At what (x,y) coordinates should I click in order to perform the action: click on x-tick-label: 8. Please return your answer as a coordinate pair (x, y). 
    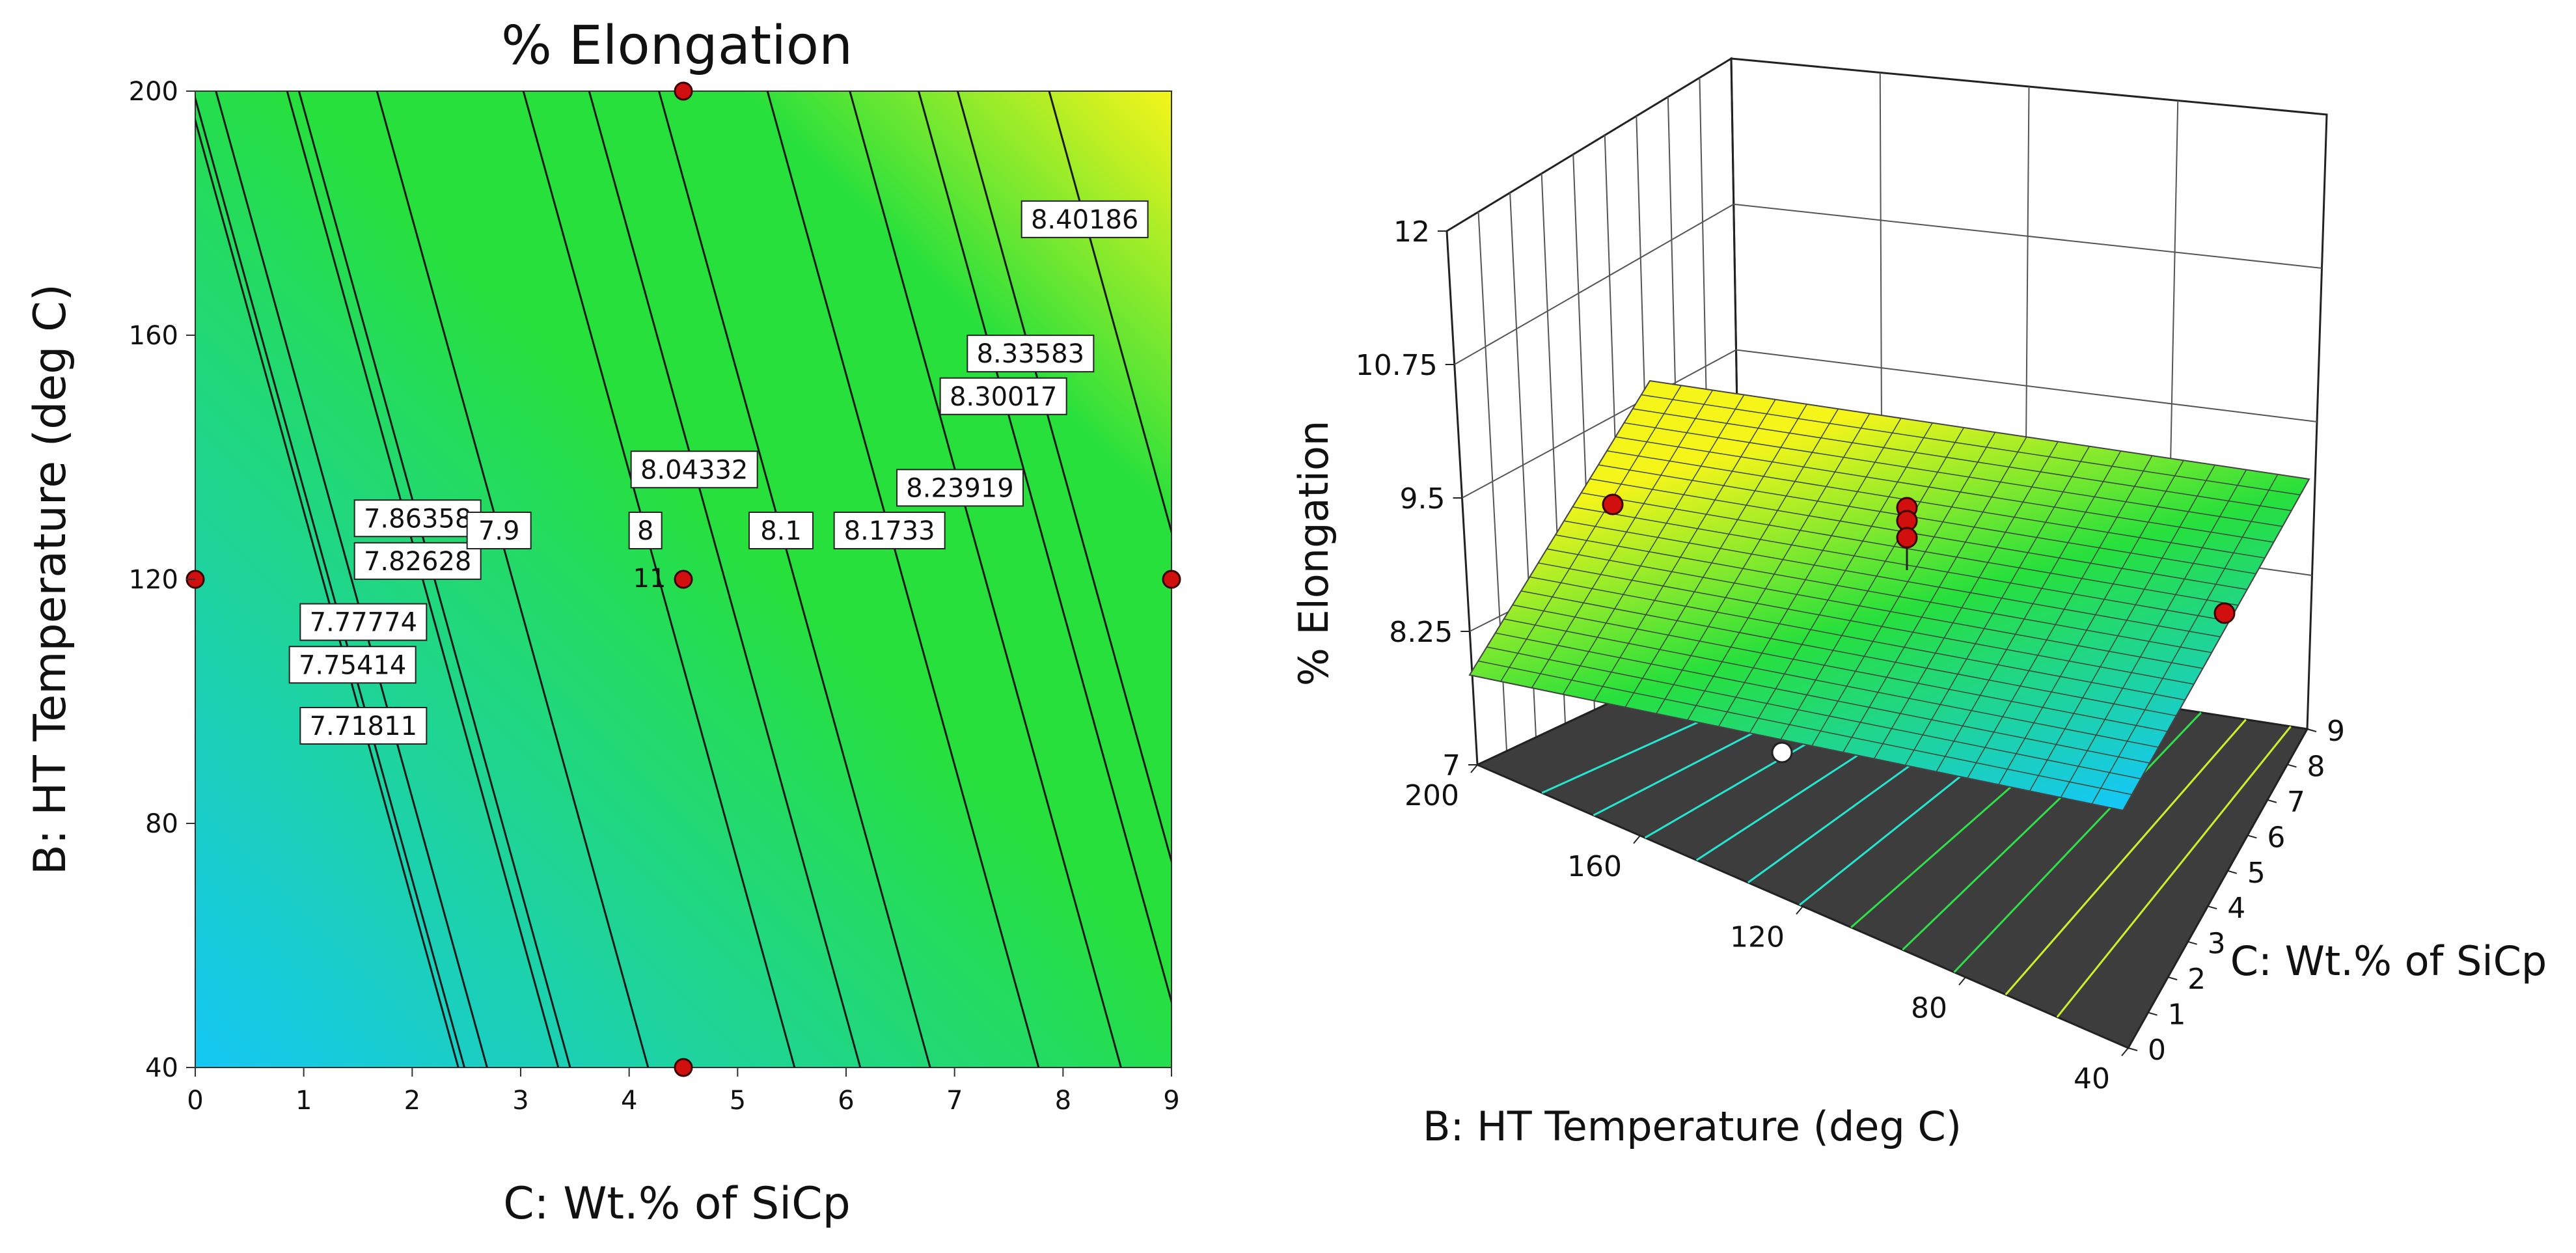
    Looking at the image, I should click on (1063, 1101).